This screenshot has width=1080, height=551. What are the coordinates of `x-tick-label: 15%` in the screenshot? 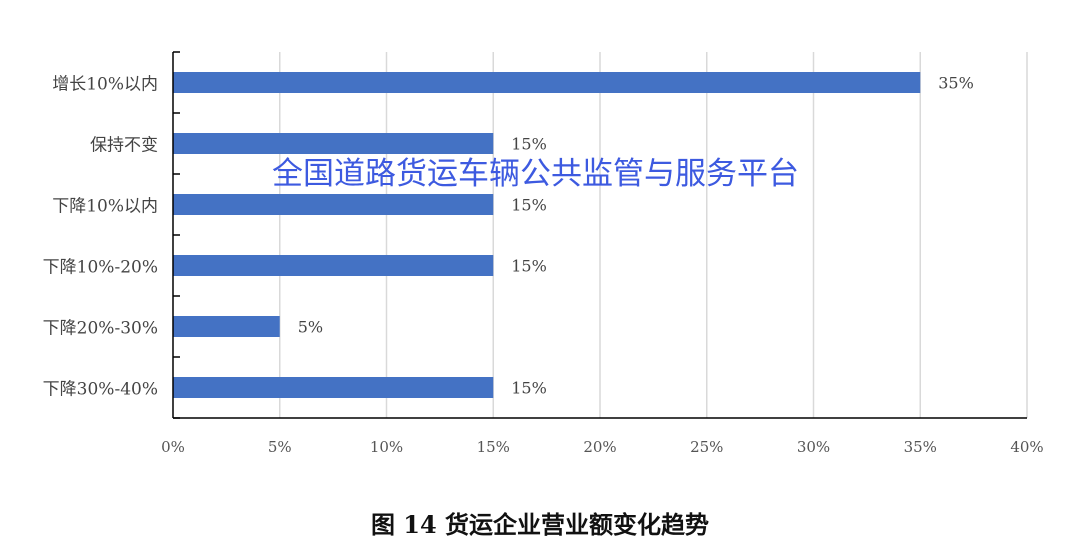 It's located at (493, 447).